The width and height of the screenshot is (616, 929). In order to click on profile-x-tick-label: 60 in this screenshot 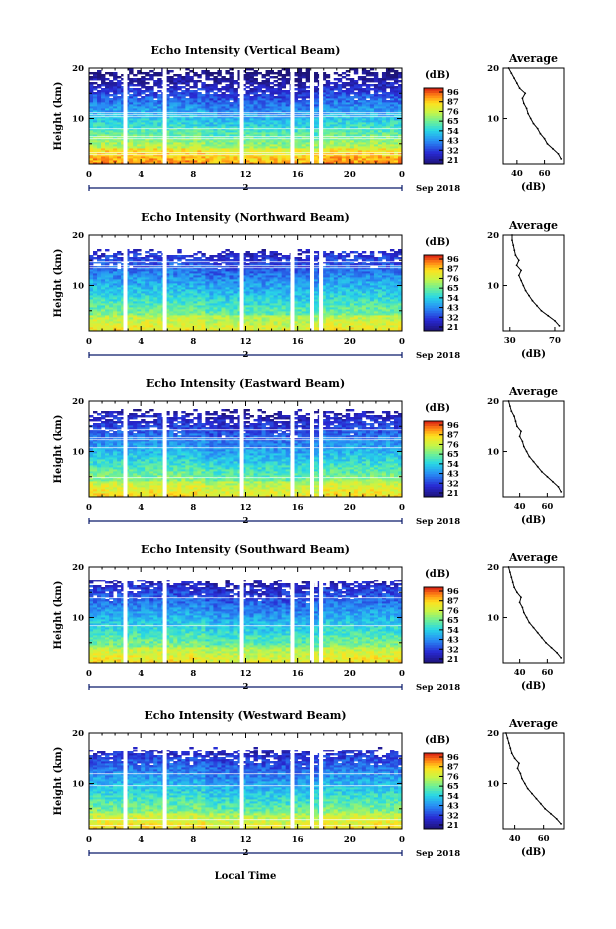, I will do `click(545, 174)`.